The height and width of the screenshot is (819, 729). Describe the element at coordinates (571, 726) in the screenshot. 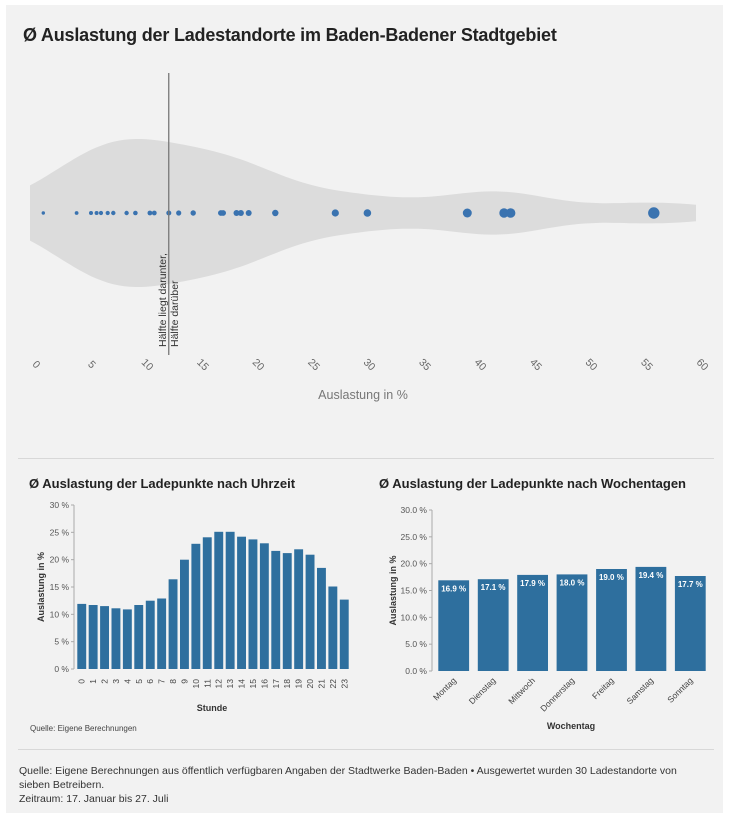

I see `x-axis-label: Wochentag` at that location.